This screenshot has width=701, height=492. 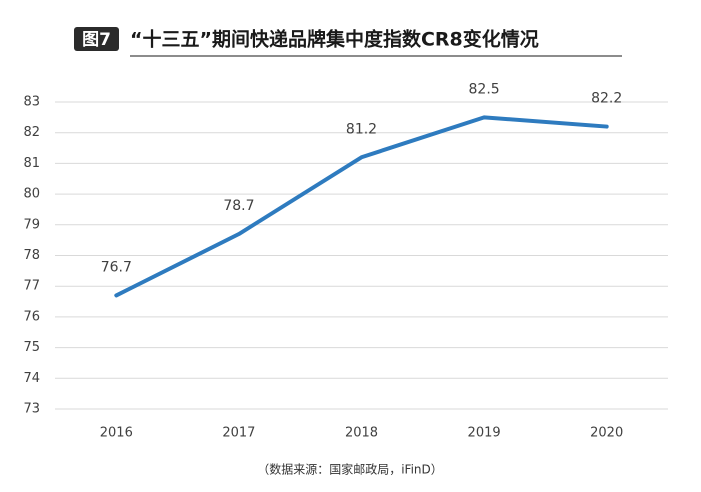 I want to click on data-label: 82.5, so click(x=484, y=89).